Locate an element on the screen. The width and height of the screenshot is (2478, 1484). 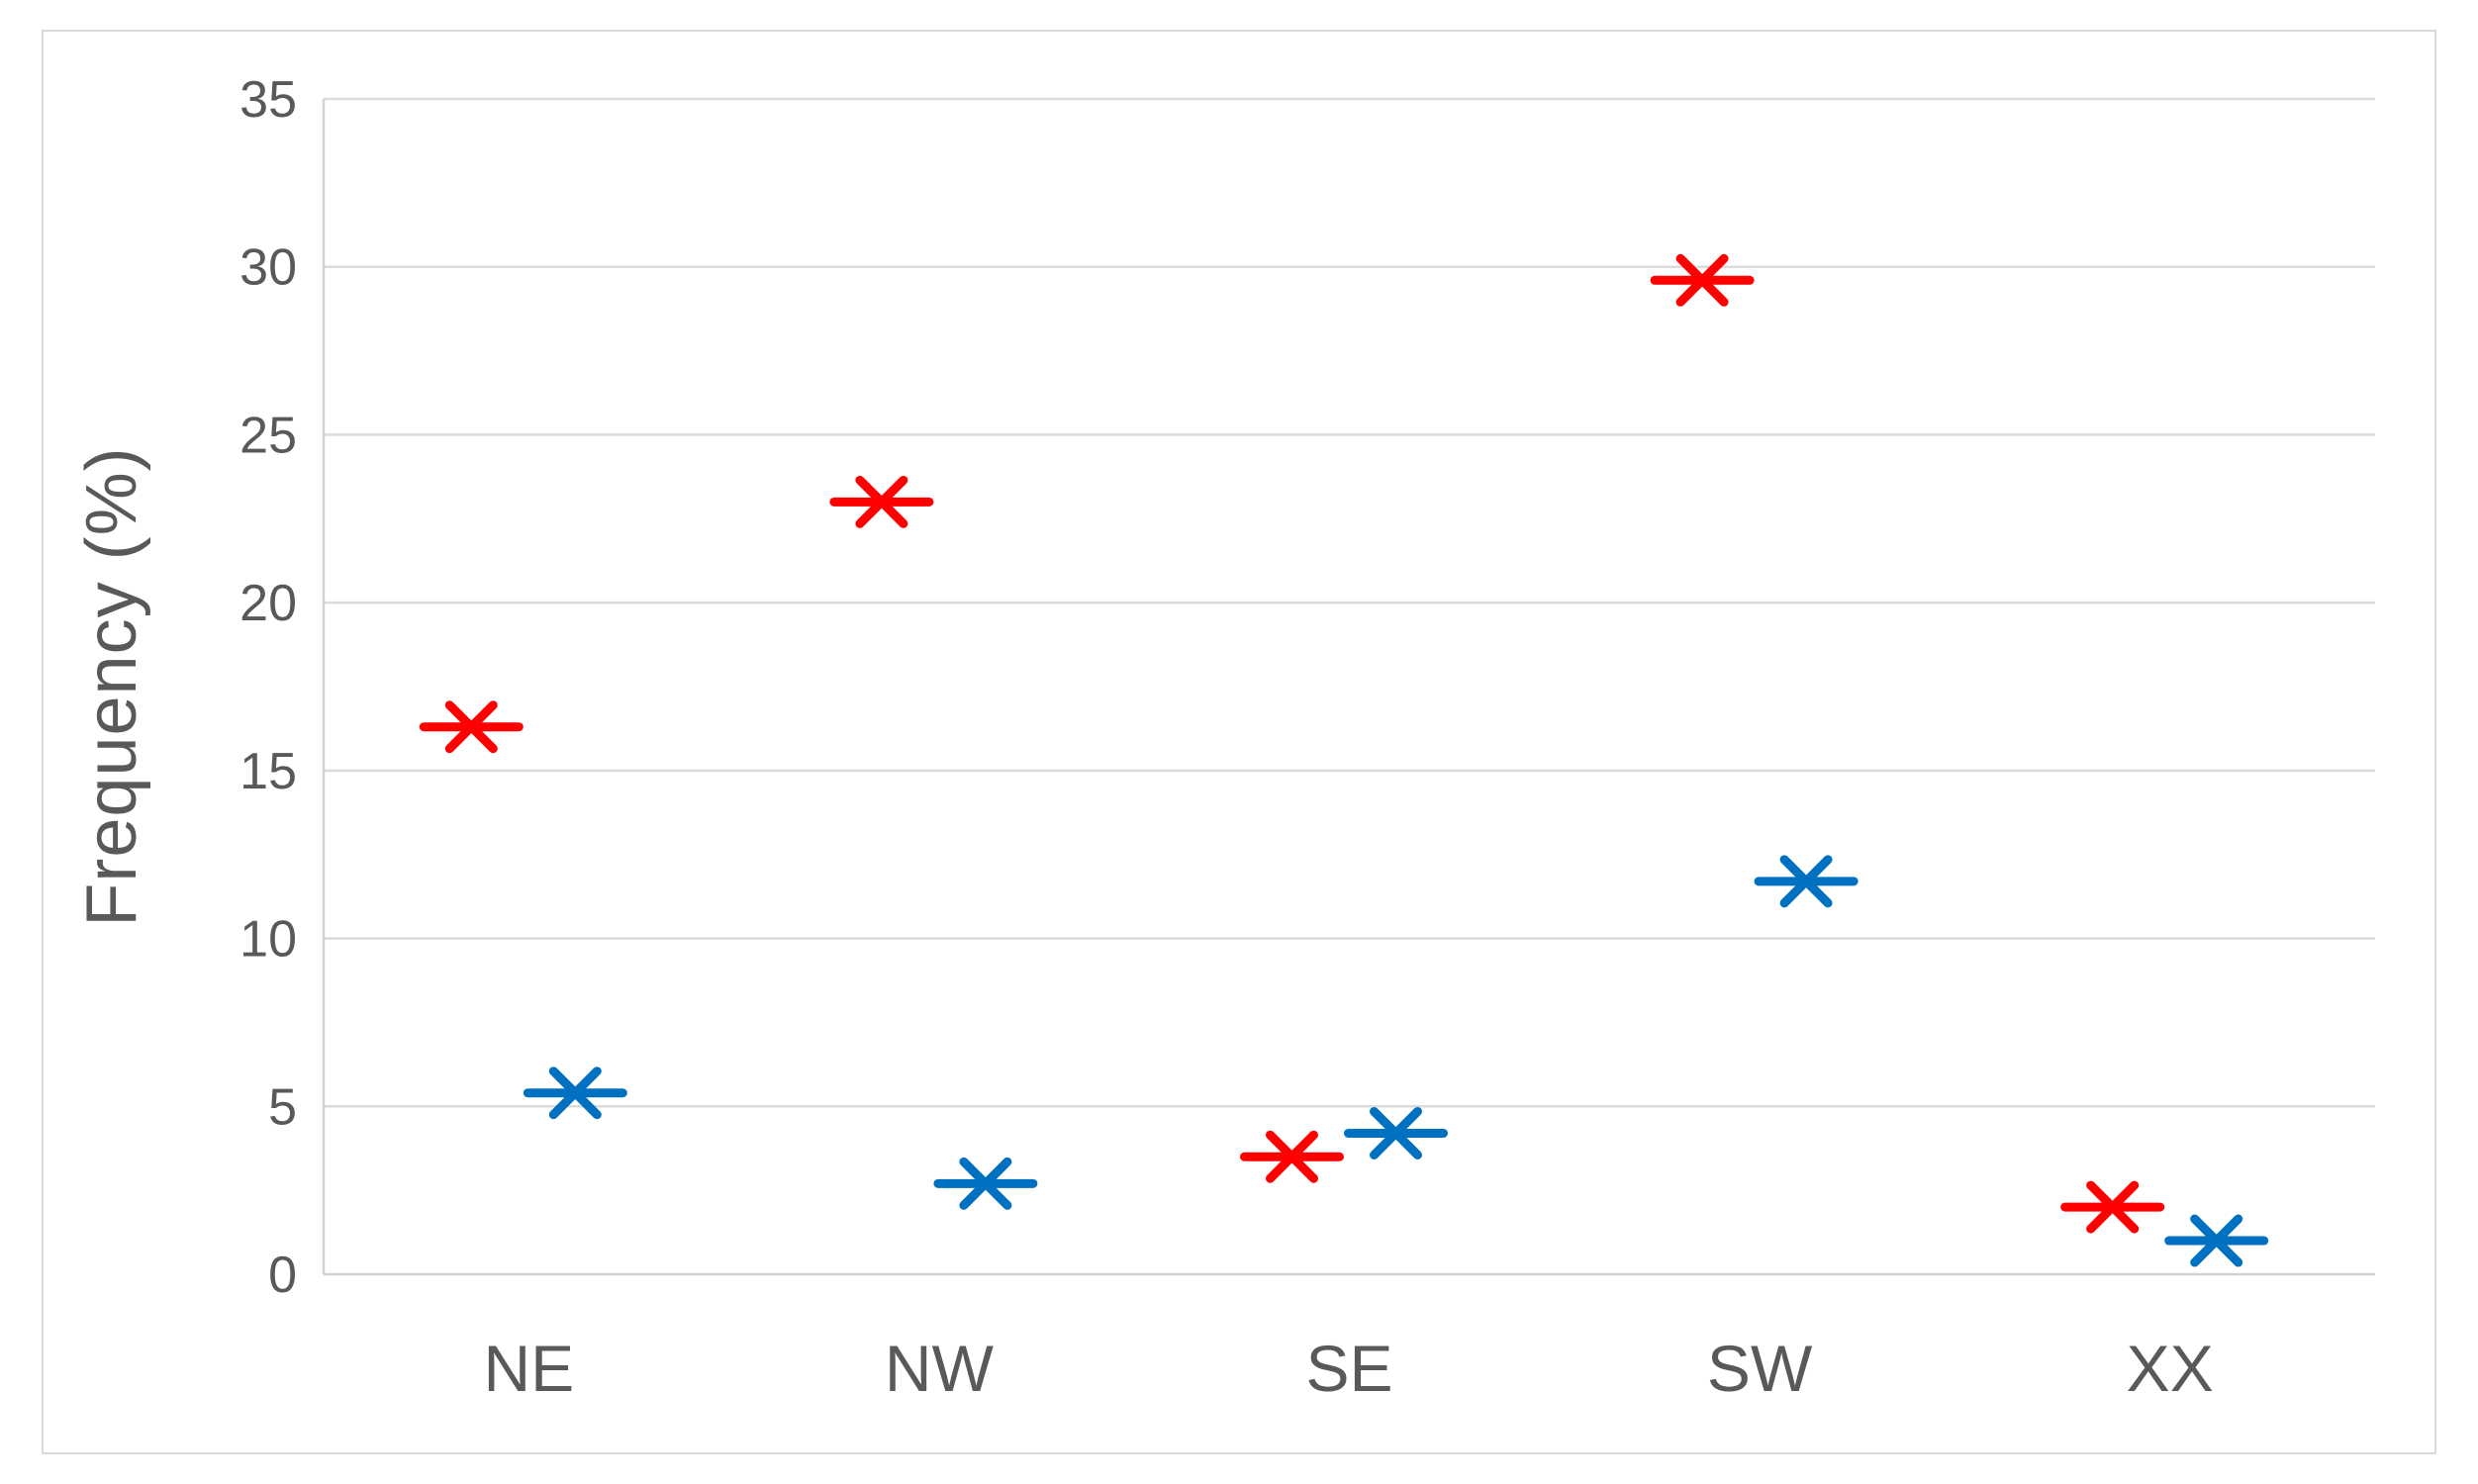
data-point-red-series-XX is located at coordinates (2113, 1207).